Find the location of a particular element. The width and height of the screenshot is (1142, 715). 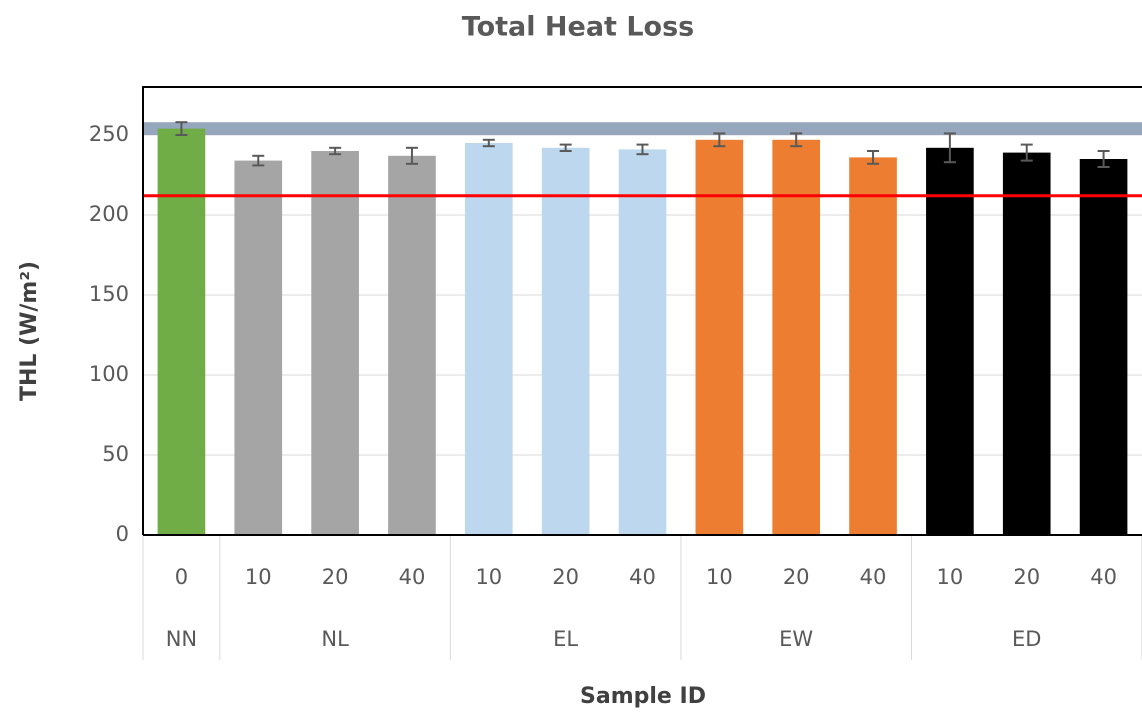

group-label: EW is located at coordinates (796, 639).